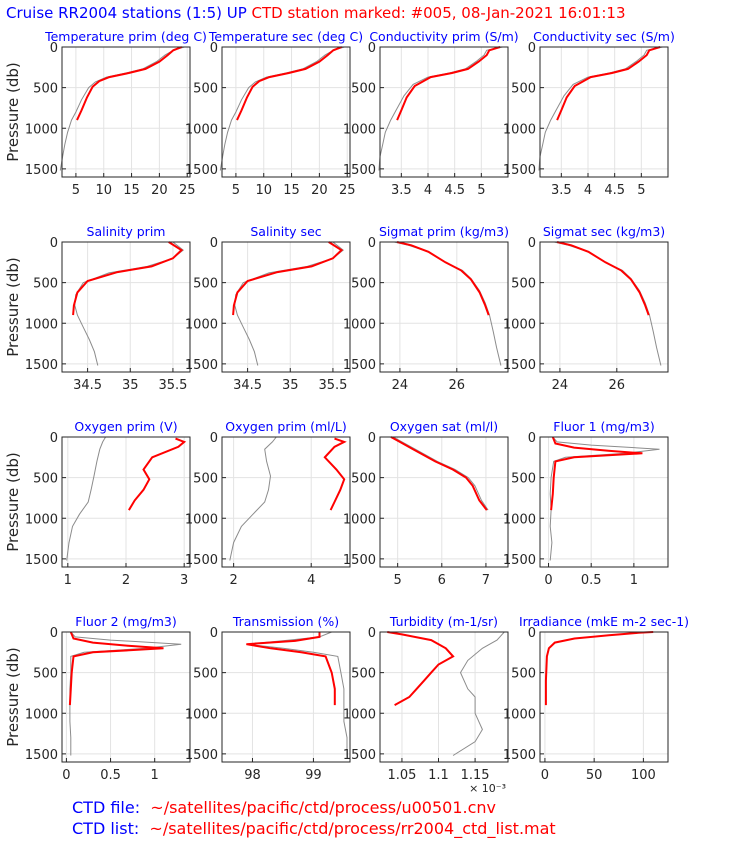 This screenshot has height=855, width=743. Describe the element at coordinates (252, 775) in the screenshot. I see `x-tick-label: 98` at that location.